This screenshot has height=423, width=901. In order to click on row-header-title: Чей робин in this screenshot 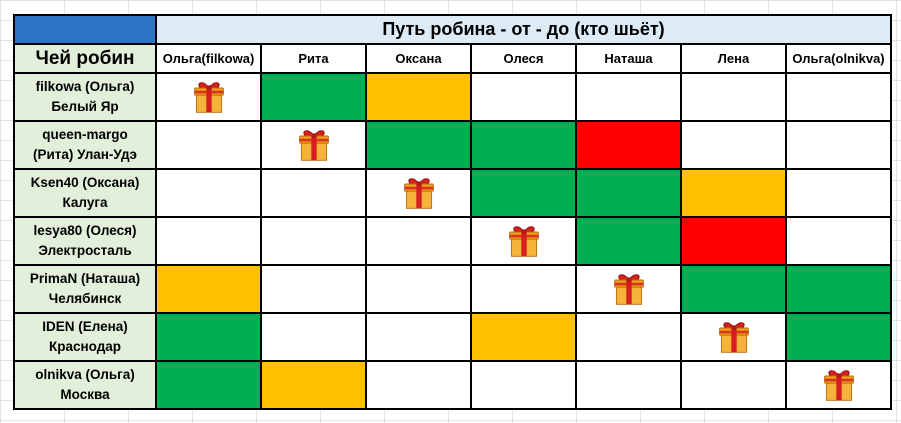, I will do `click(85, 58)`.